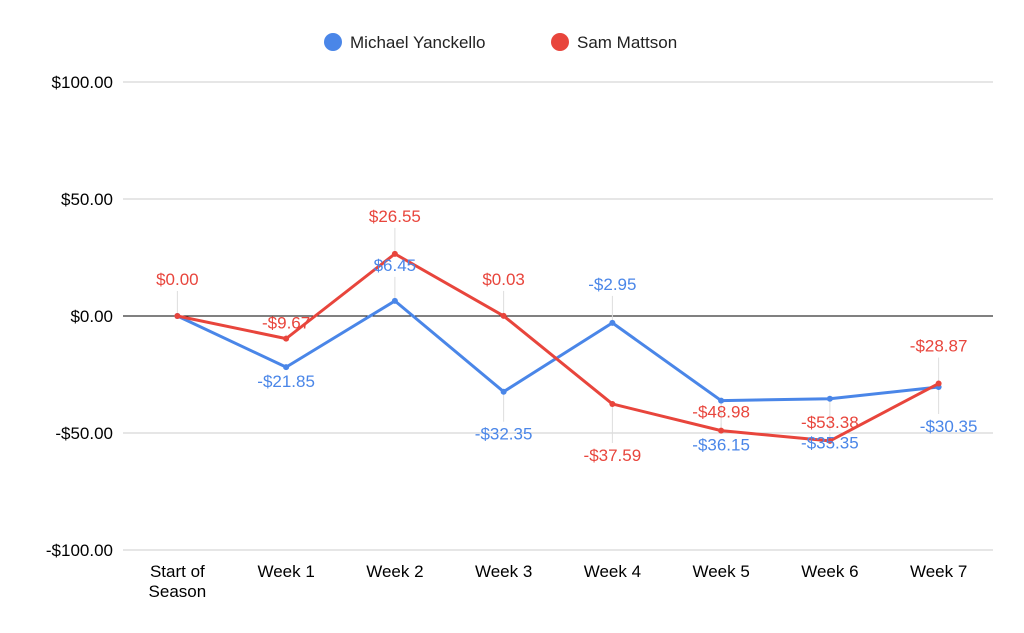 Image resolution: width=1024 pixels, height=633 pixels. What do you see at coordinates (84, 433) in the screenshot?
I see `y-tick-label: -$50.00` at bounding box center [84, 433].